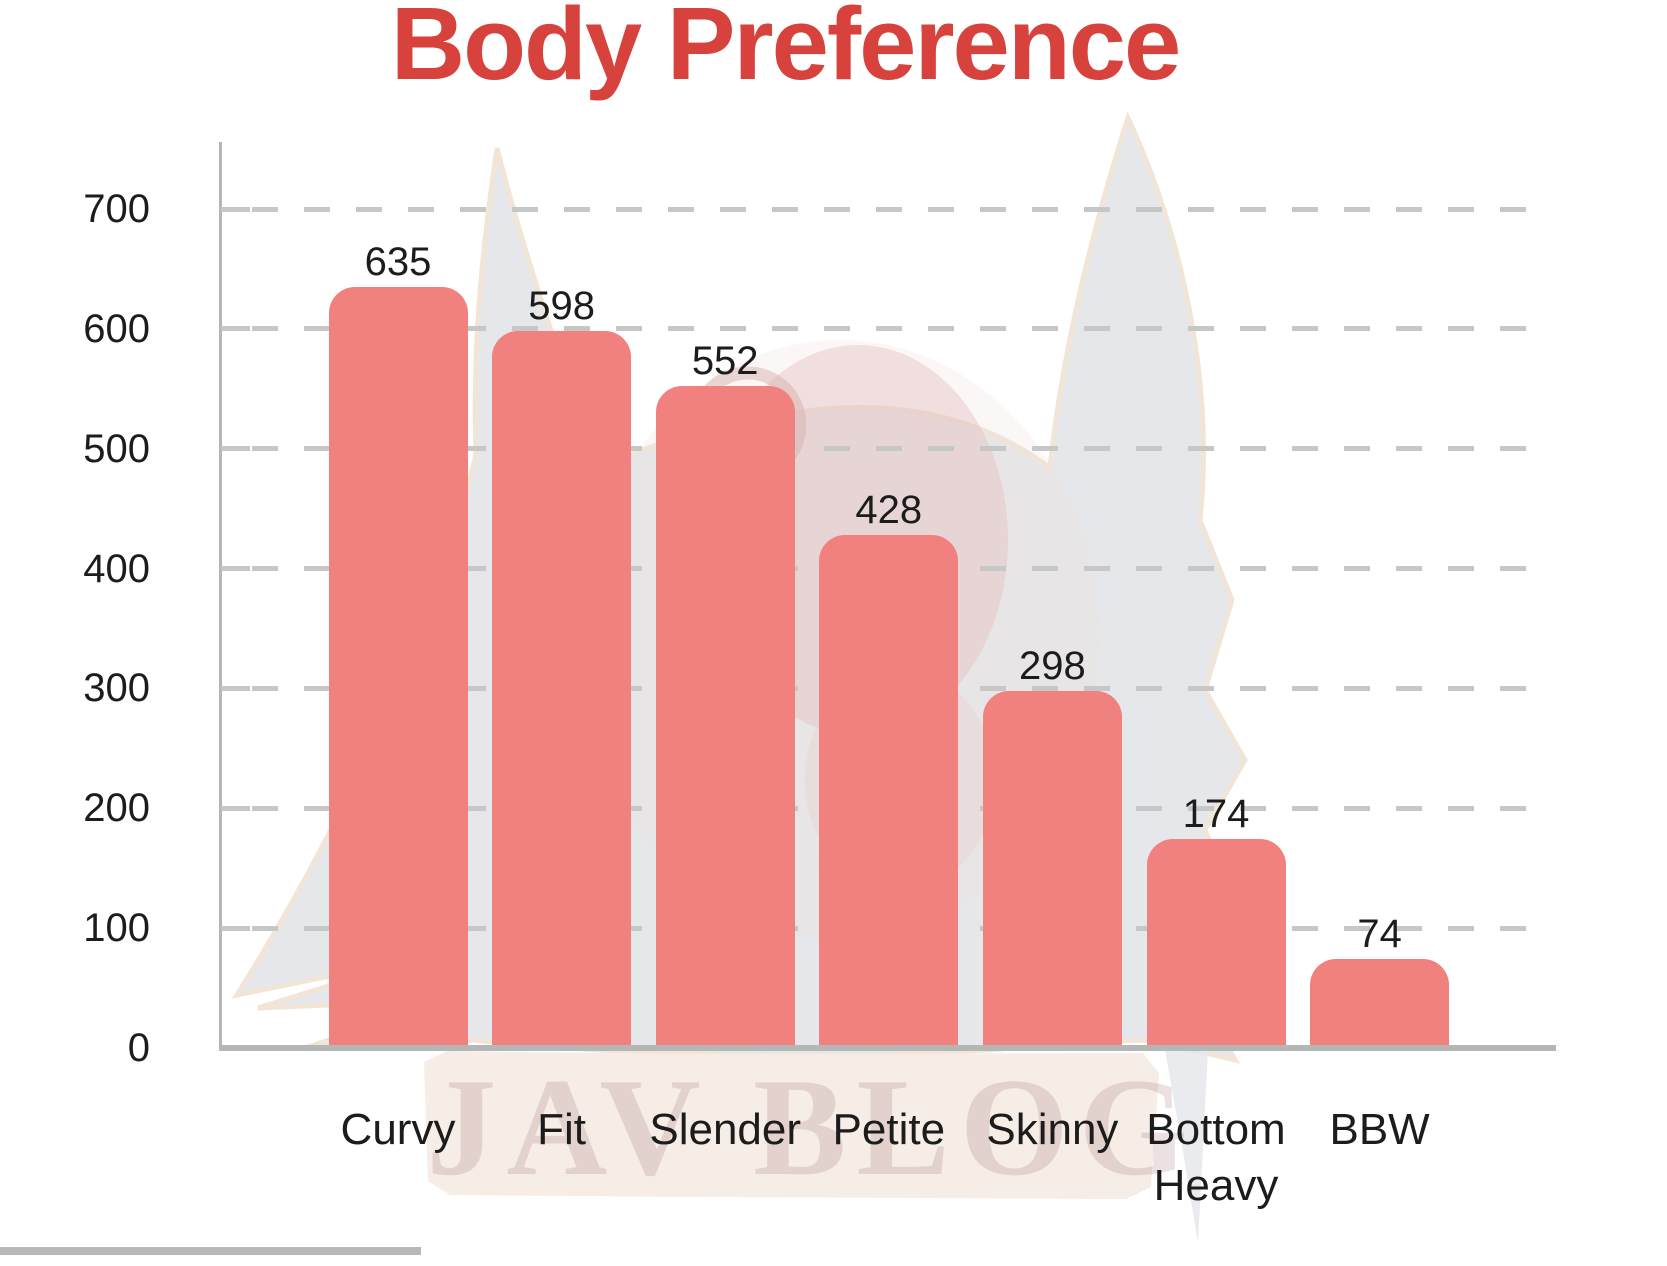  I want to click on y-axis-label-100: 100, so click(116, 928).